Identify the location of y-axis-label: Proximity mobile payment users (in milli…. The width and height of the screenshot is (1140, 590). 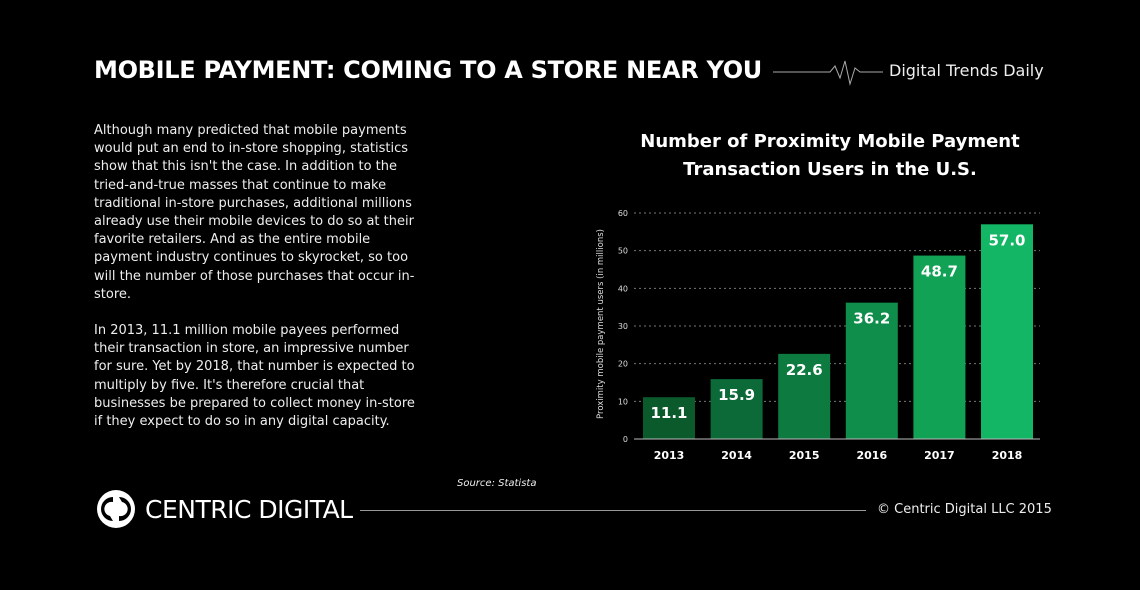
(601, 324).